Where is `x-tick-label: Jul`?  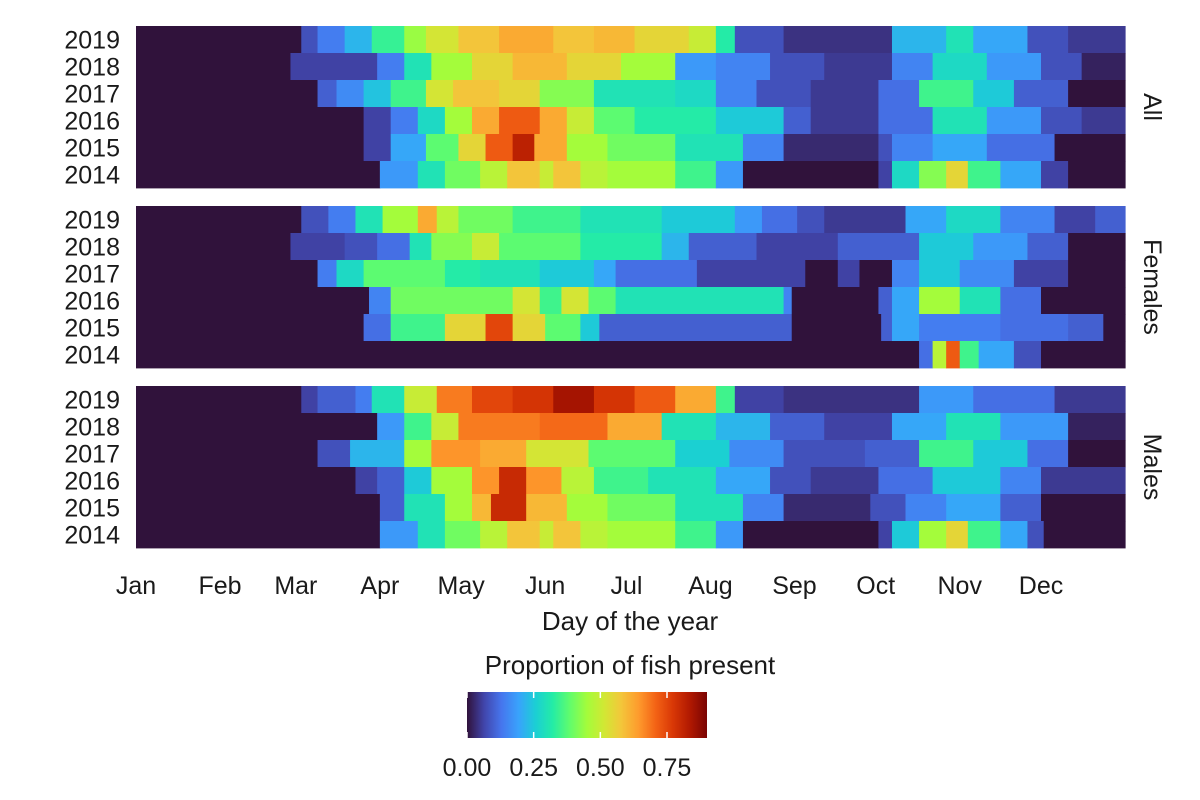 x-tick-label: Jul is located at coordinates (626, 586).